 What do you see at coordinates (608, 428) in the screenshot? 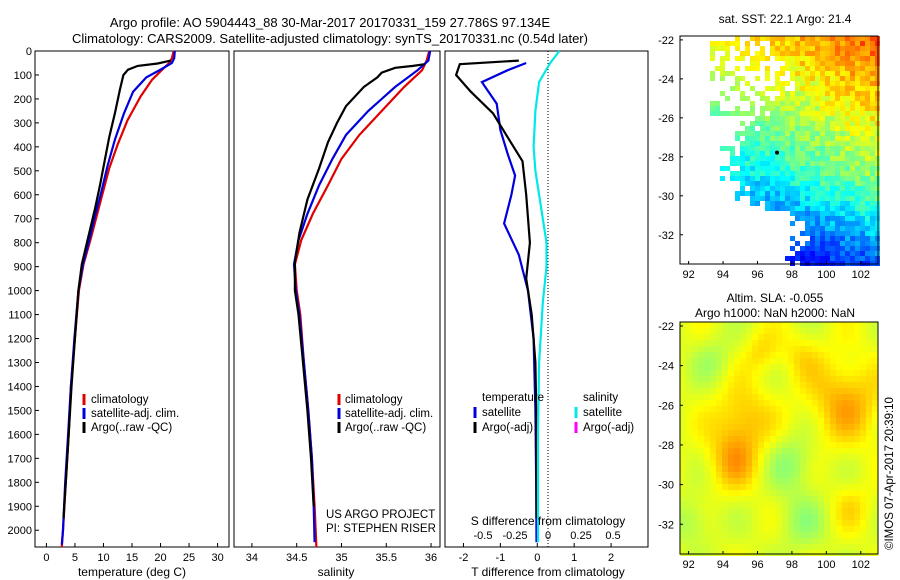
I see `legend-label-sal-argo: Argo(-adj)` at bounding box center [608, 428].